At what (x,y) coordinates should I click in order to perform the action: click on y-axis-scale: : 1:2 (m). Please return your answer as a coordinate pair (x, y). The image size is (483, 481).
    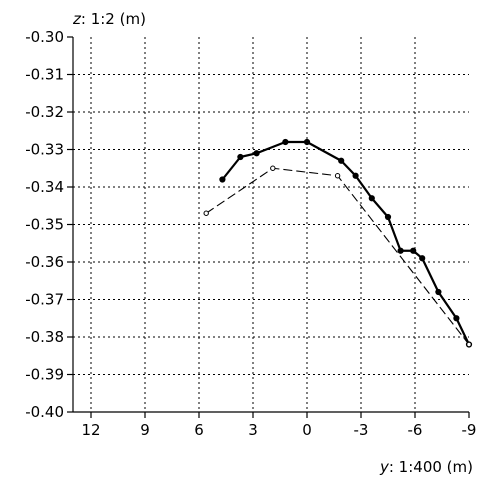
    Looking at the image, I should click on (113, 19).